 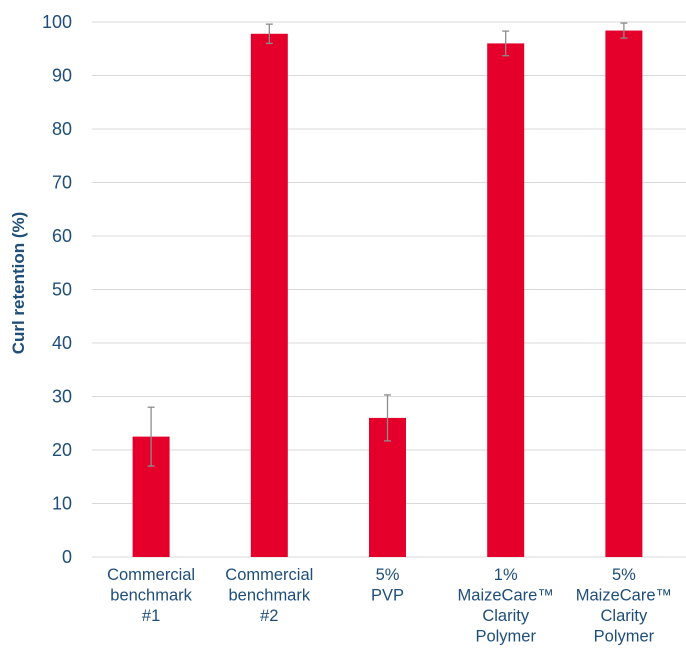 What do you see at coordinates (506, 606) in the screenshot?
I see `x-category-label: 1% MaizeCare™ Clarity Polymer` at bounding box center [506, 606].